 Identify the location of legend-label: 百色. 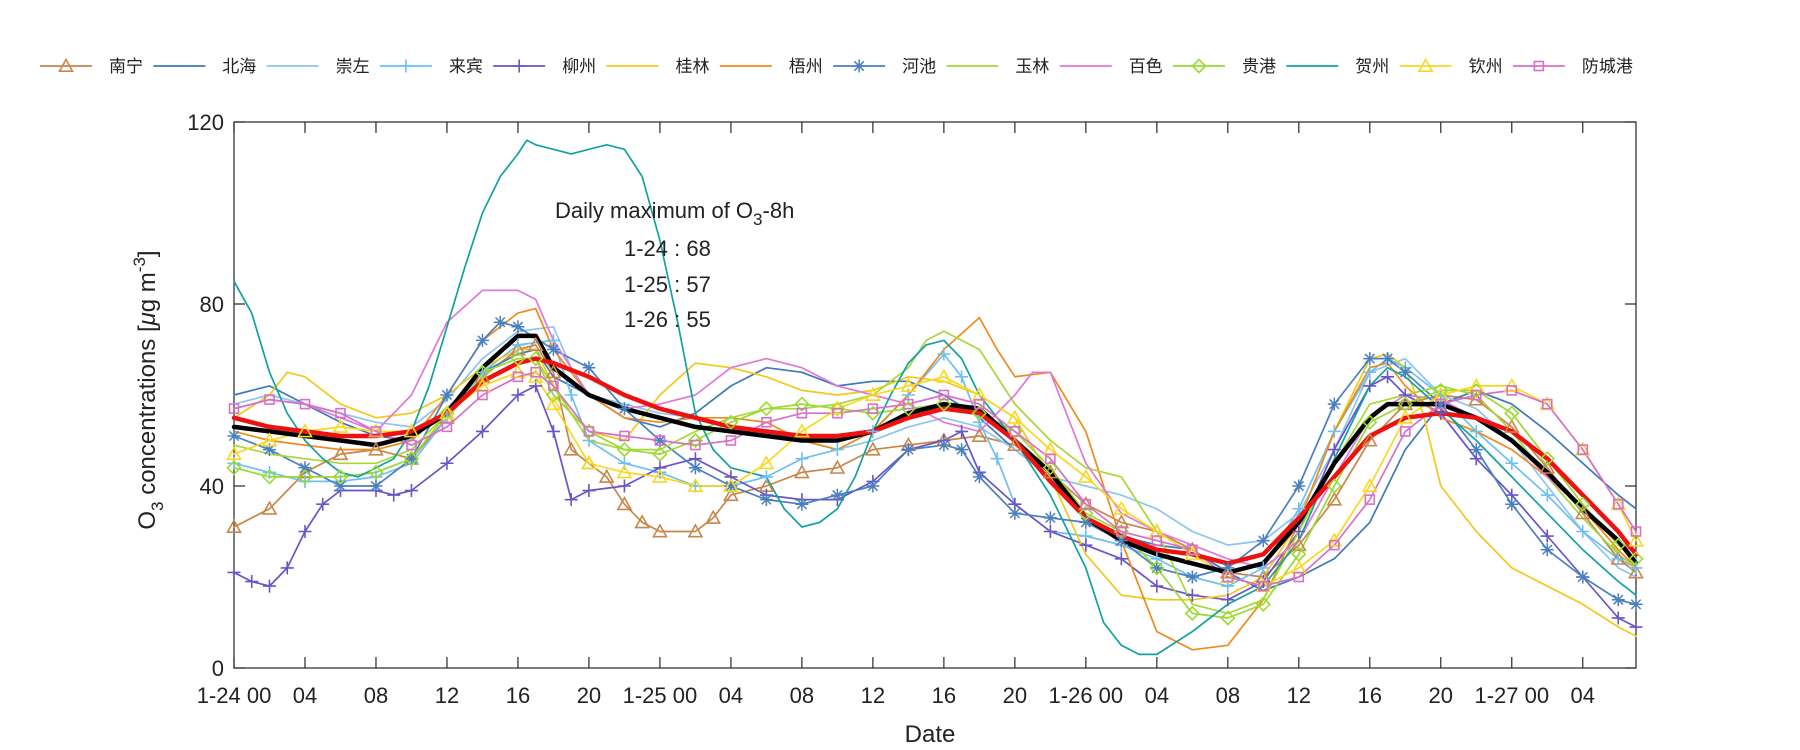
(1146, 66).